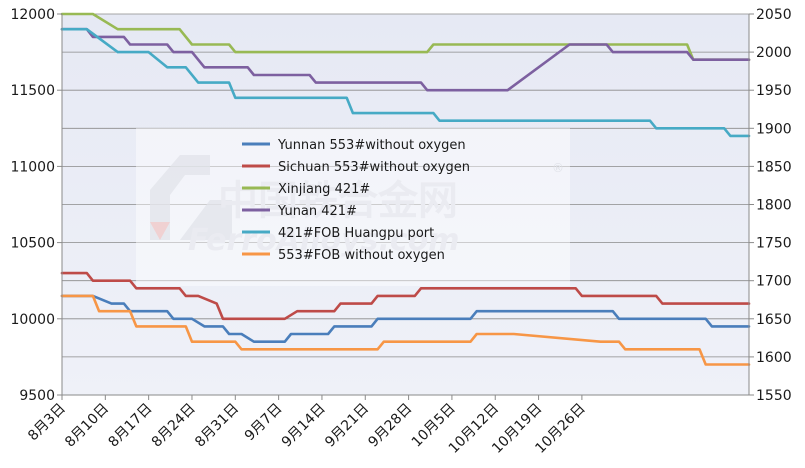 The height and width of the screenshot is (468, 805). Describe the element at coordinates (324, 189) in the screenshot. I see `legend-label: Xinjiang 421#` at that location.